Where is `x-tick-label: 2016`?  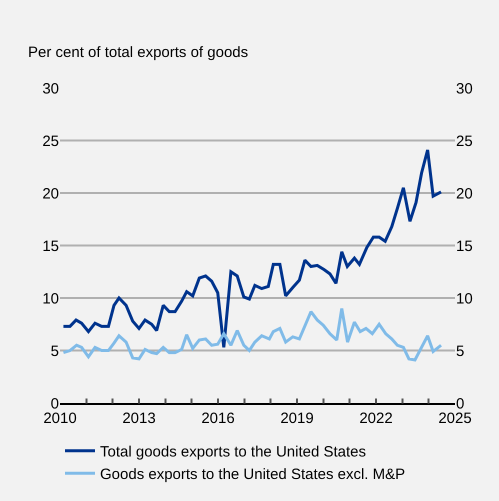 x-tick-label: 2016 is located at coordinates (218, 418).